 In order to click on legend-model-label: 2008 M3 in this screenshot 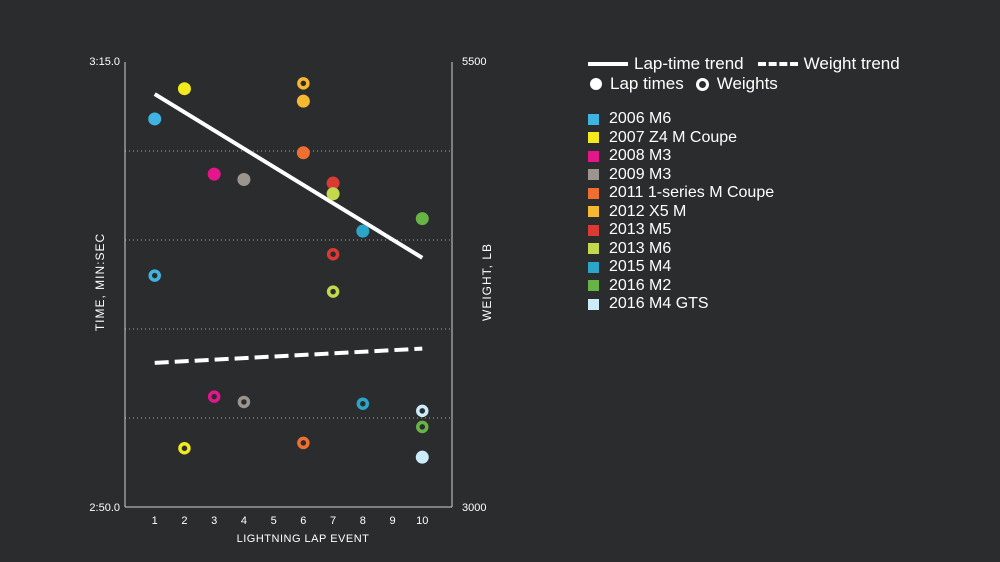, I will do `click(640, 156)`.